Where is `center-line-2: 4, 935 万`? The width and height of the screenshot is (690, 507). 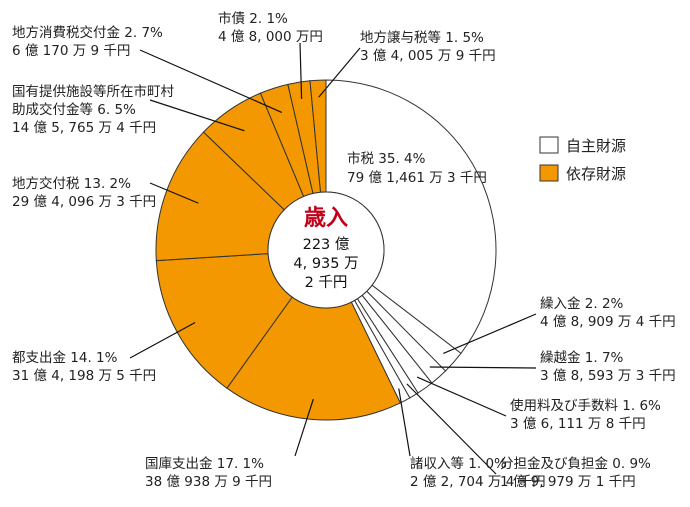
center-line-2: 4, 935 万 is located at coordinates (325, 264).